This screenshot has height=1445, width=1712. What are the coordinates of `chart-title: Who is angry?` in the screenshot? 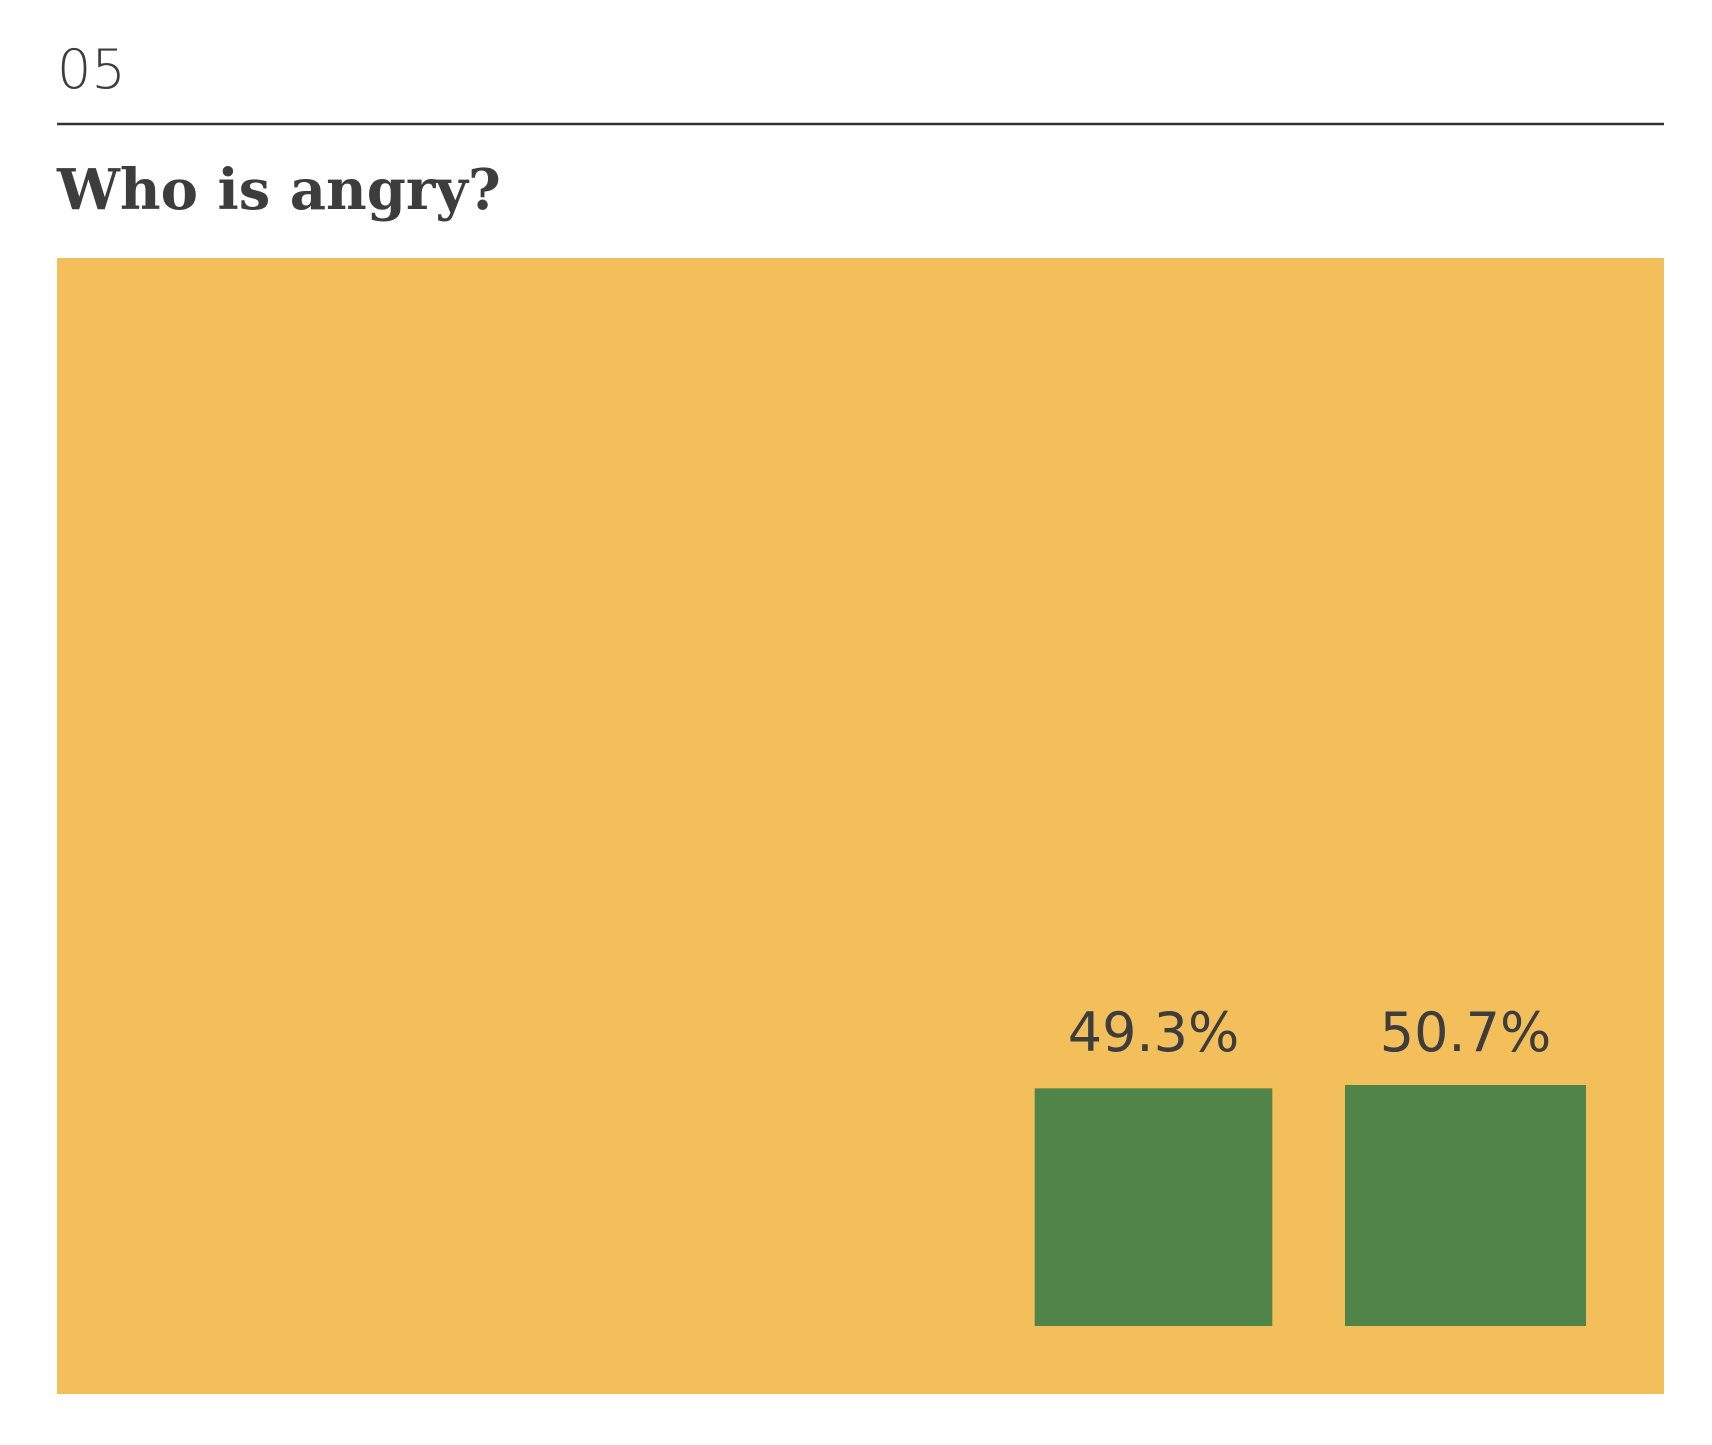 It's located at (278, 190).